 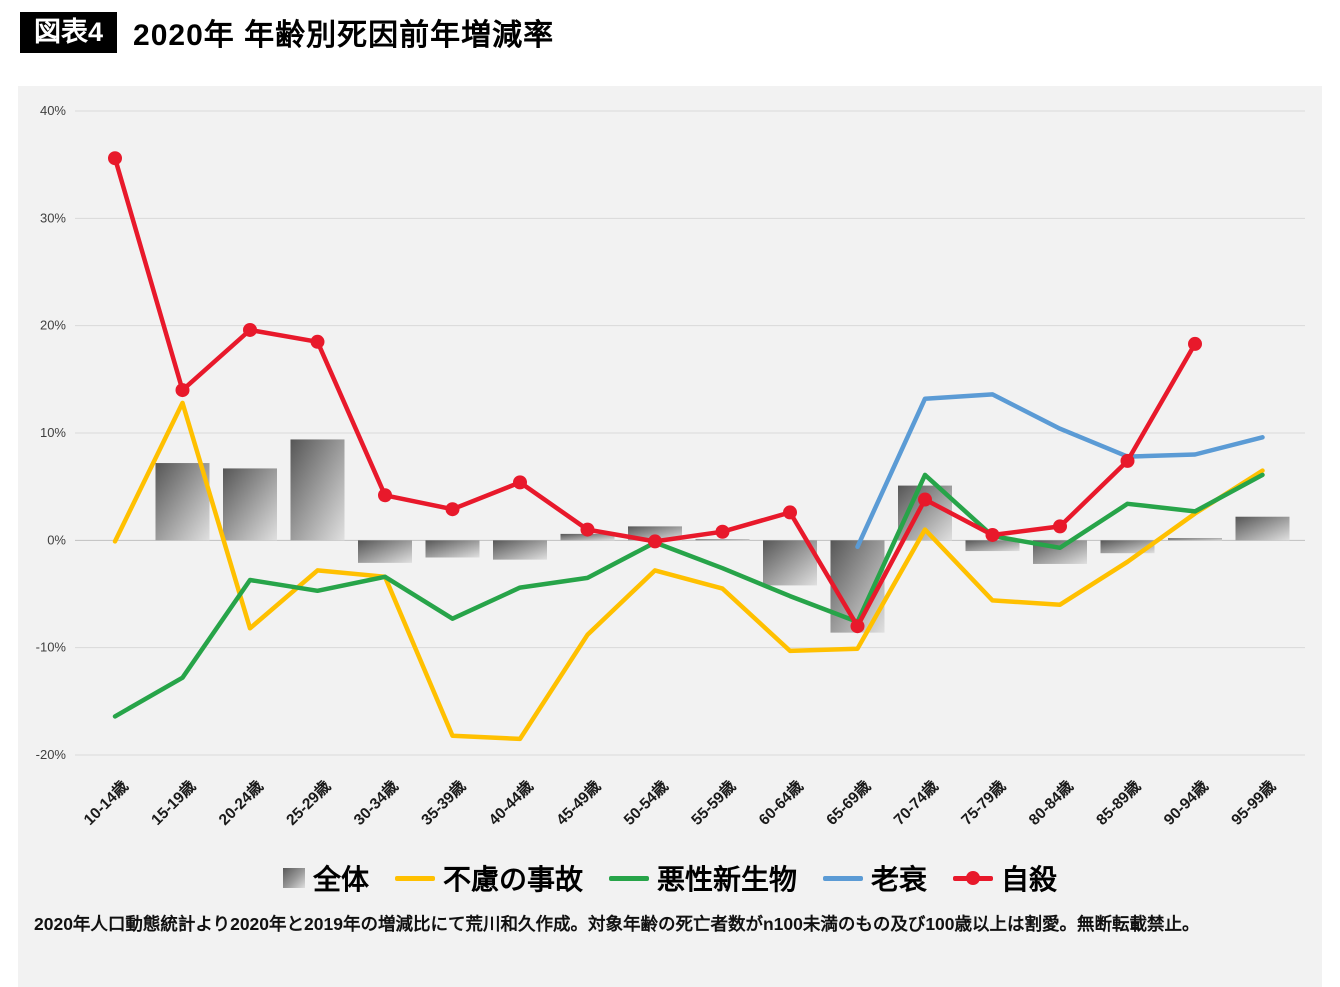 What do you see at coordinates (443, 802) in the screenshot?
I see `x-tick-label: 35-39歳` at bounding box center [443, 802].